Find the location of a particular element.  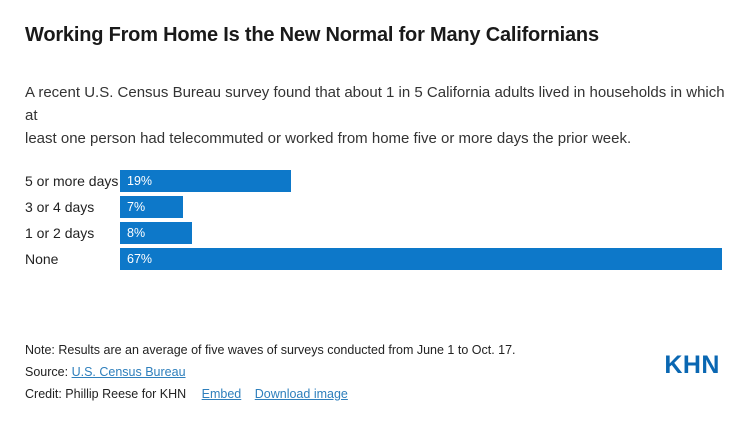

bar-row: 3 or 4 days 7% is located at coordinates (377, 207).